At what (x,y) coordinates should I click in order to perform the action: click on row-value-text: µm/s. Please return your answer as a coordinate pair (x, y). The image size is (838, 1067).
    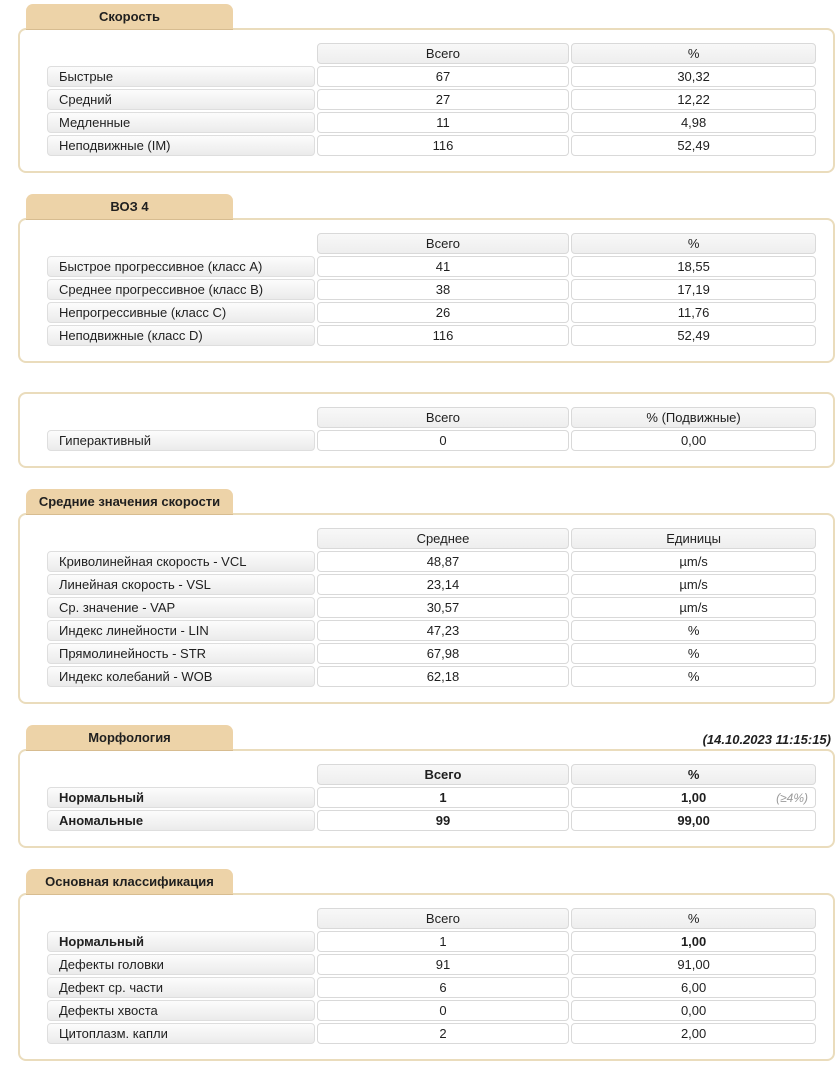
    Looking at the image, I should click on (693, 584).